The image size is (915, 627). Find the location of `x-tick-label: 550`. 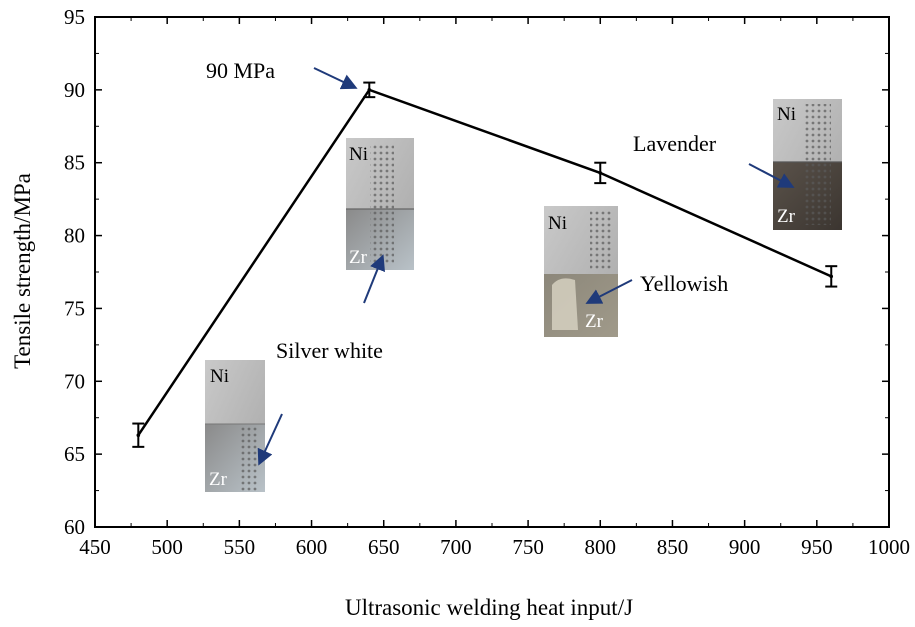

x-tick-label: 550 is located at coordinates (240, 547).